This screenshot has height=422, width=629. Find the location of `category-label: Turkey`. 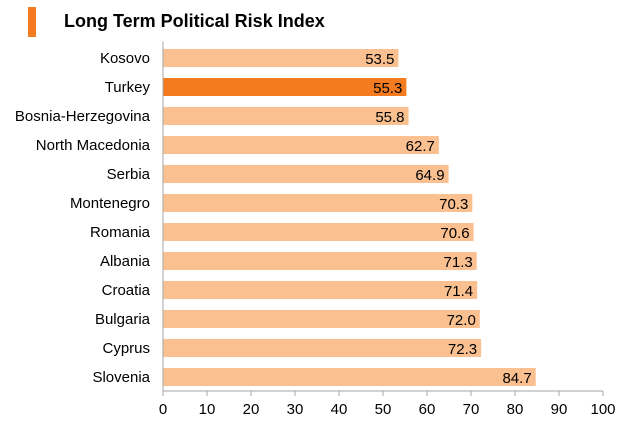

category-label: Turkey is located at coordinates (128, 87).